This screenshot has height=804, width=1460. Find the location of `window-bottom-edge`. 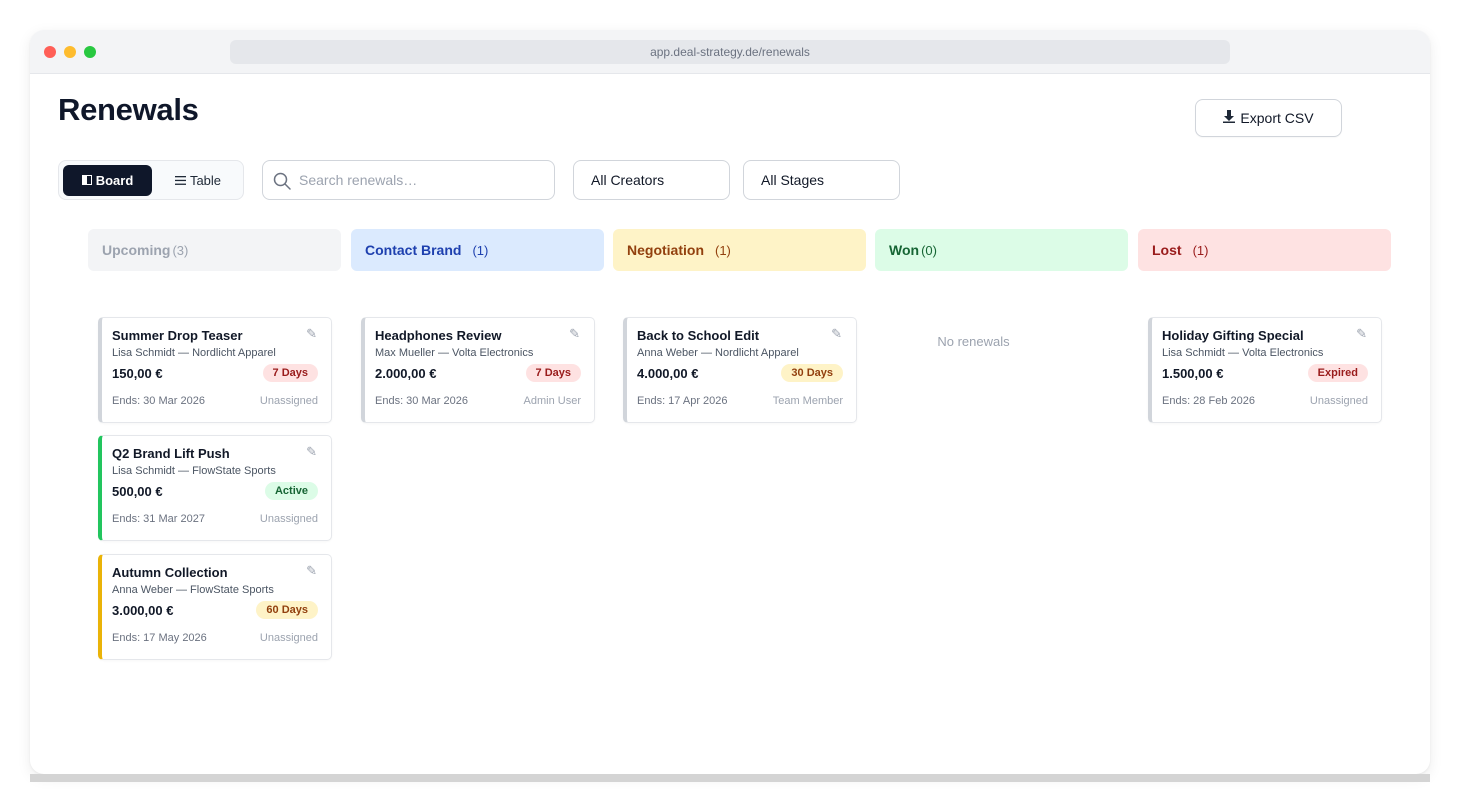

window-bottom-edge is located at coordinates (730, 778).